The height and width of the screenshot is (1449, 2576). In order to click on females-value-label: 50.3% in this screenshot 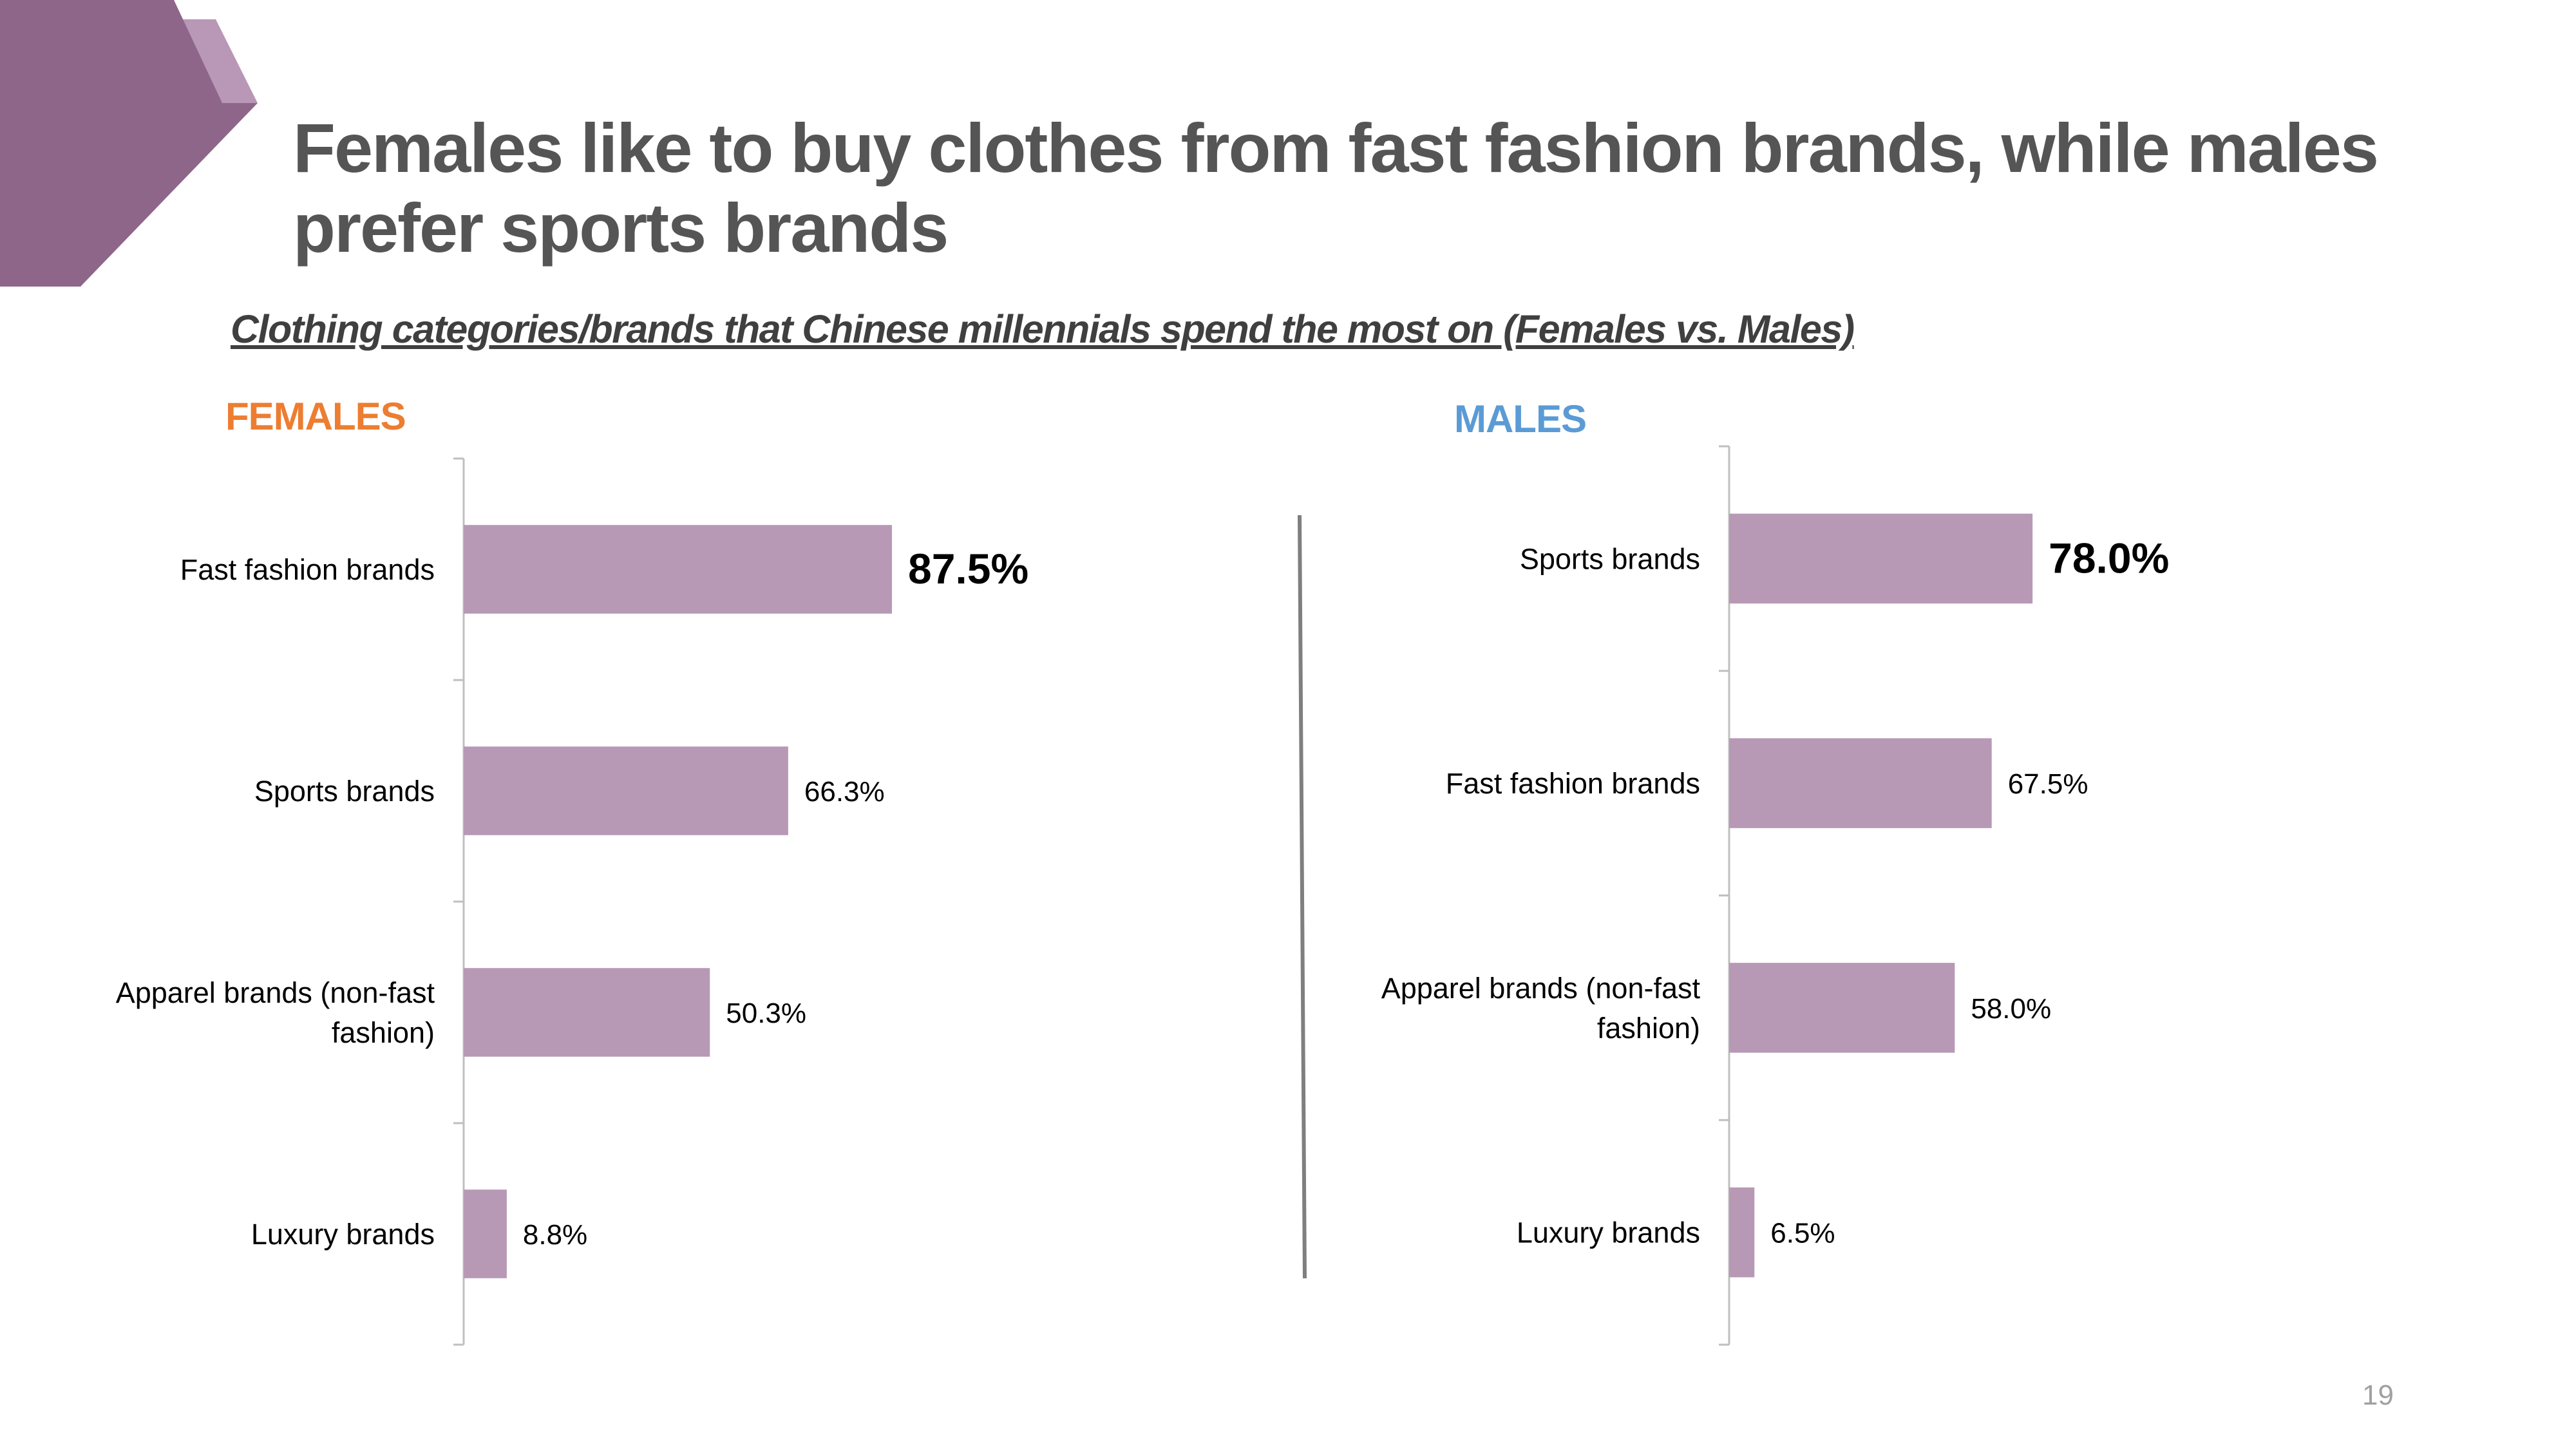, I will do `click(766, 1013)`.